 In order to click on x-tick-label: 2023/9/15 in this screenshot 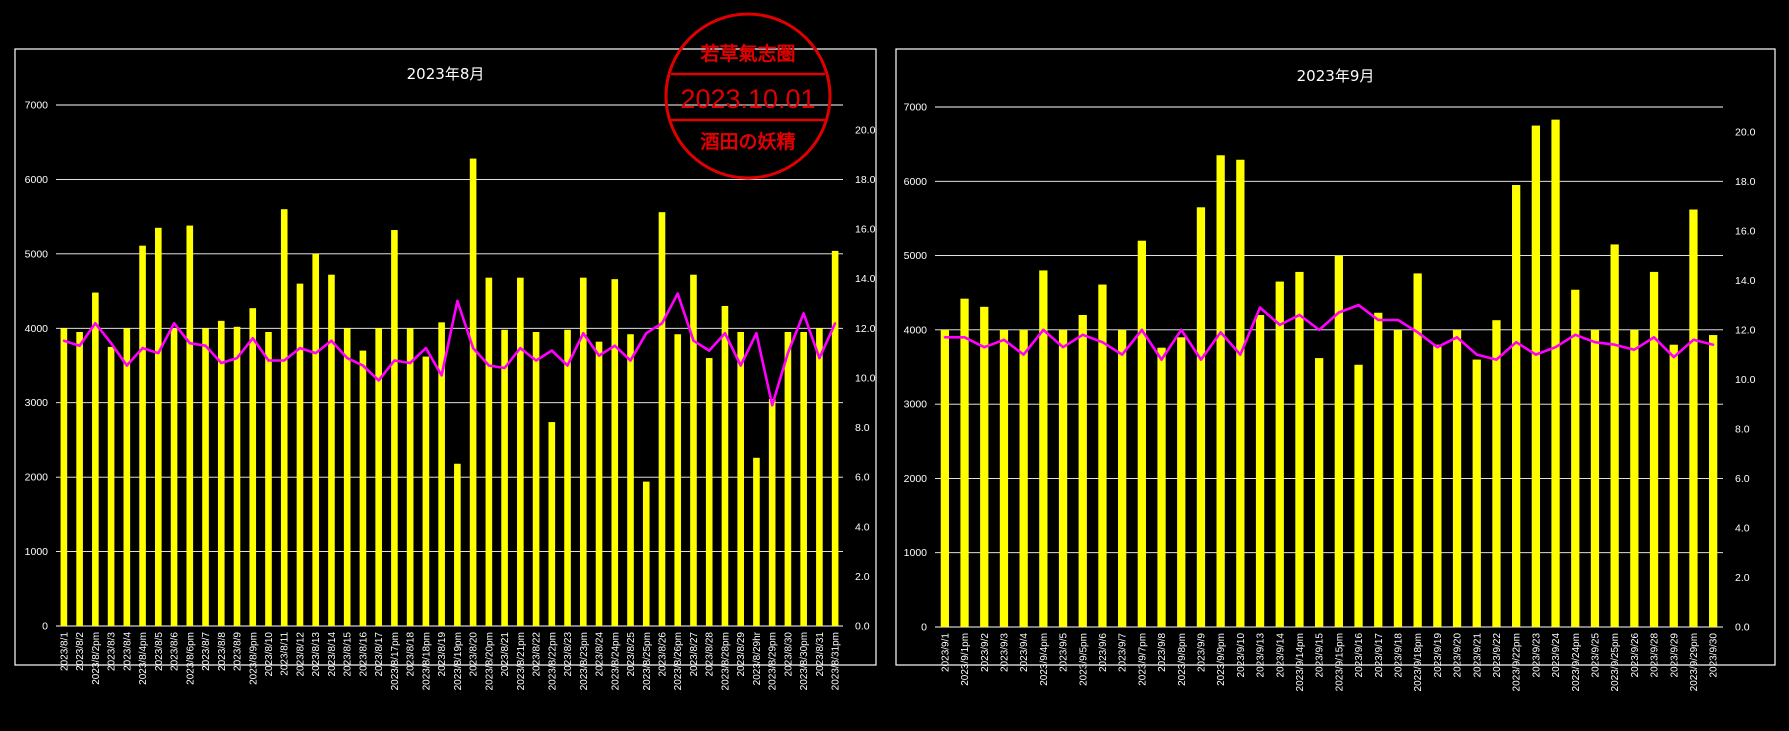, I will do `click(1320, 655)`.